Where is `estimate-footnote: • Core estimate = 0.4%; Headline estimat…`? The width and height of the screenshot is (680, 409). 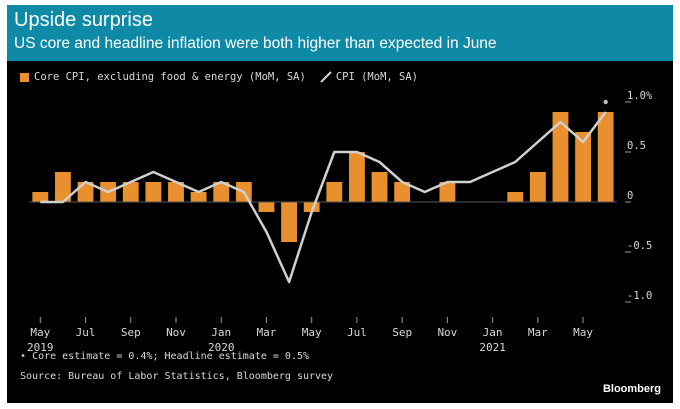
estimate-footnote: • Core estimate = 0.4%; Headline estimat… is located at coordinates (164, 356).